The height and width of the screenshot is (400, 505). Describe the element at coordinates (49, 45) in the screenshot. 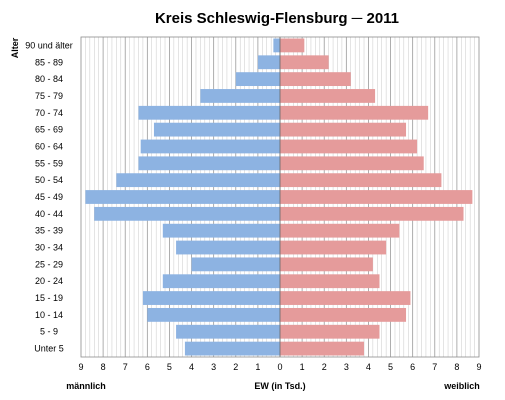

I see `category-label: 90 und älter` at that location.